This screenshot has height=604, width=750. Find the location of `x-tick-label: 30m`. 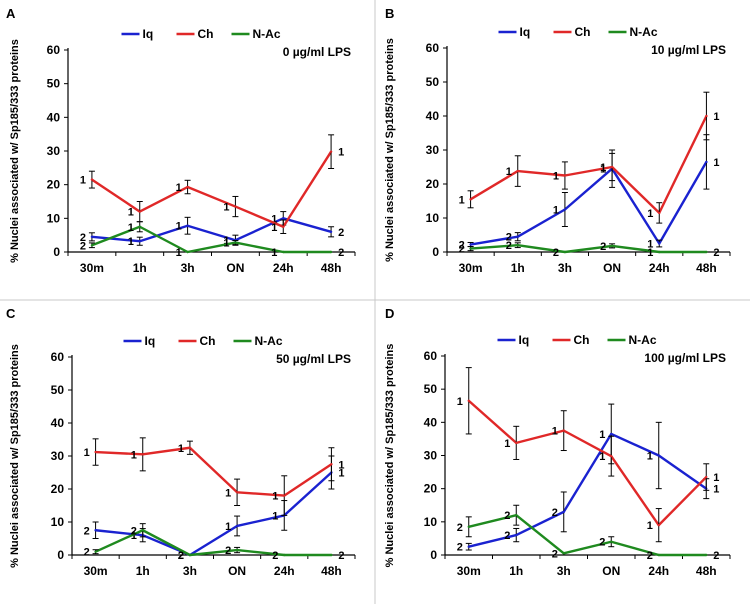

x-tick-label: 30m is located at coordinates (471, 268).